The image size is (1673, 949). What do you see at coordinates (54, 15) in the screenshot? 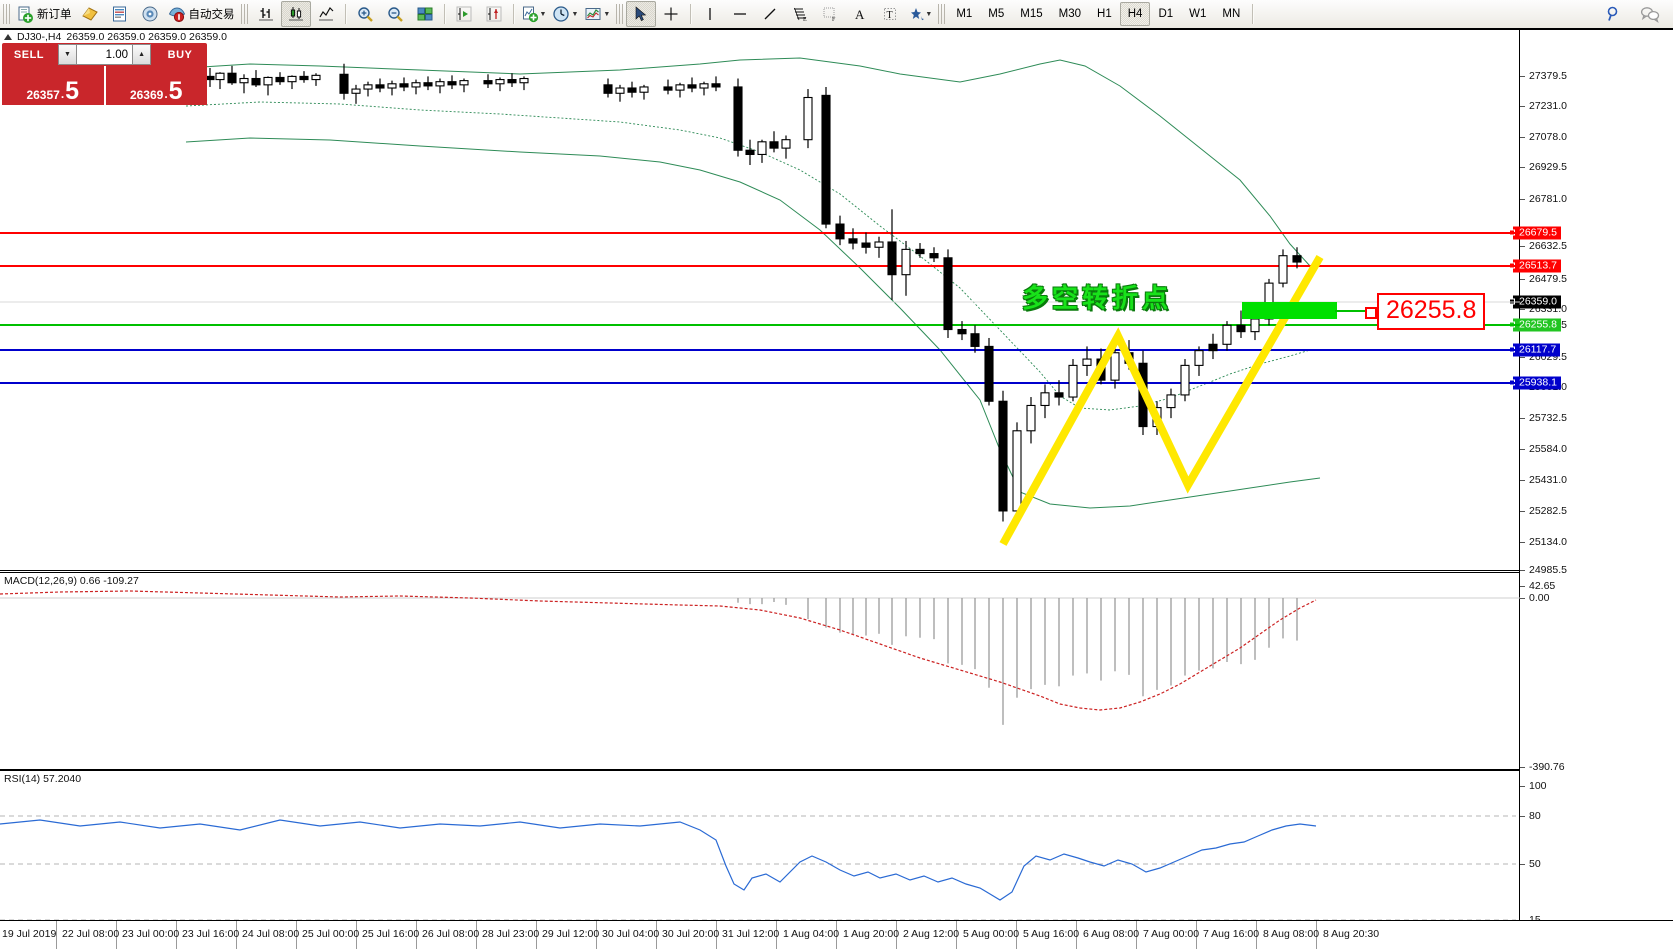
I see `new-order-label: 新订单` at bounding box center [54, 15].